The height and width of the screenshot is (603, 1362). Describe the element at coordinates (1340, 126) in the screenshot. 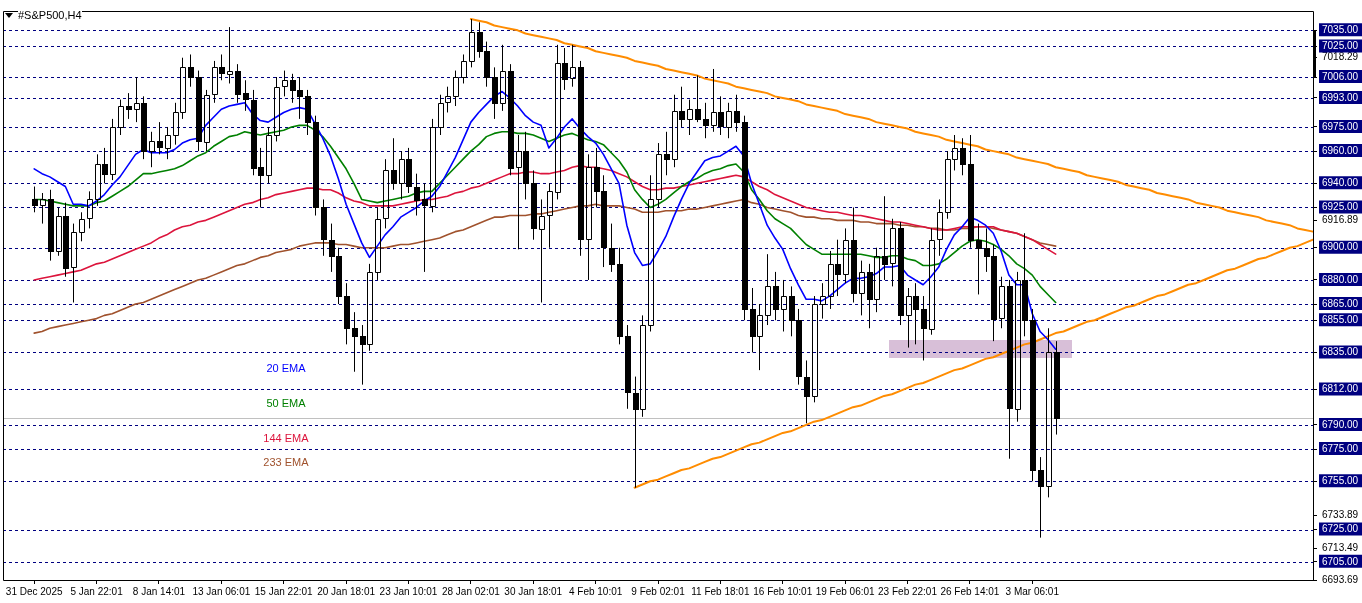

I see `y-tick-label: 6975.00` at that location.